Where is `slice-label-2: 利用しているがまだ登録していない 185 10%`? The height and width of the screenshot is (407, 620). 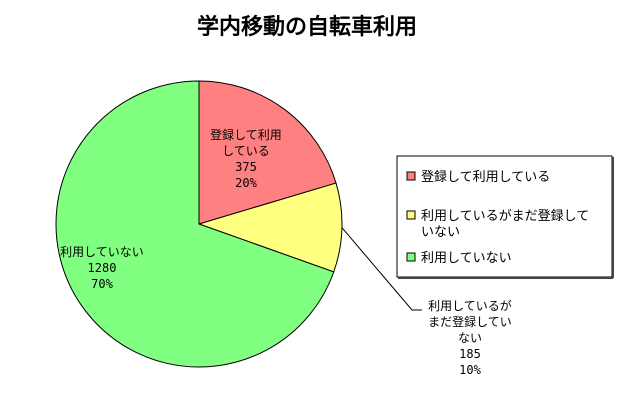 slice-label-2: 利用しているがまだ登録していない 185 10% is located at coordinates (470, 337).